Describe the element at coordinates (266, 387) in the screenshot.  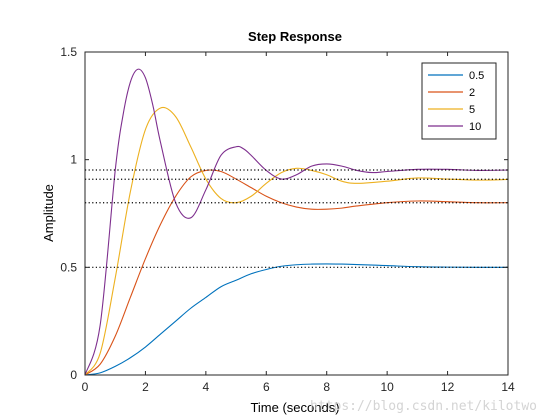
I see `x-tick-label: 6` at that location.